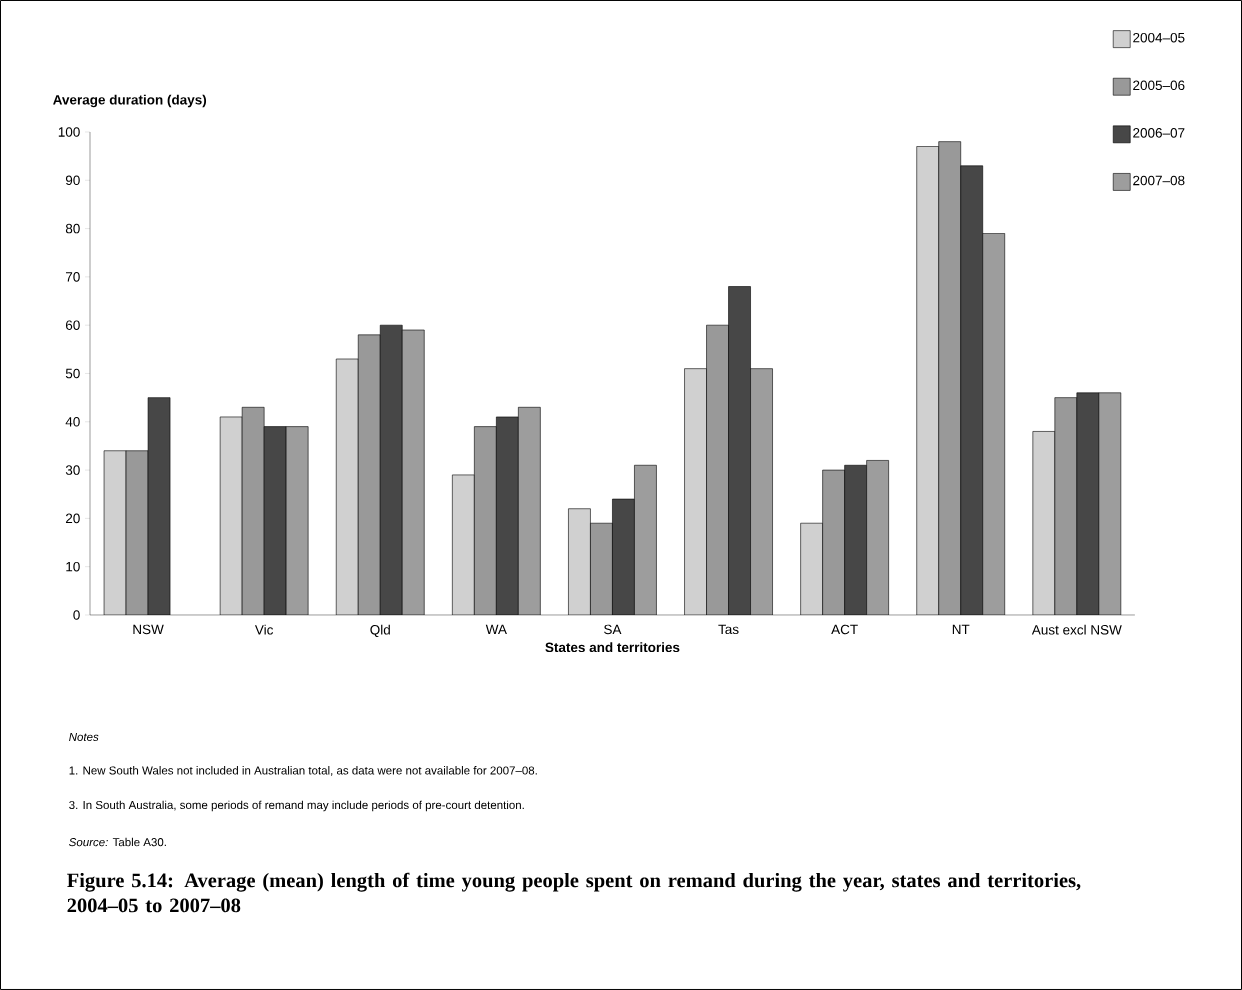  What do you see at coordinates (76, 615) in the screenshot?
I see `y-tick-label: 0` at bounding box center [76, 615].